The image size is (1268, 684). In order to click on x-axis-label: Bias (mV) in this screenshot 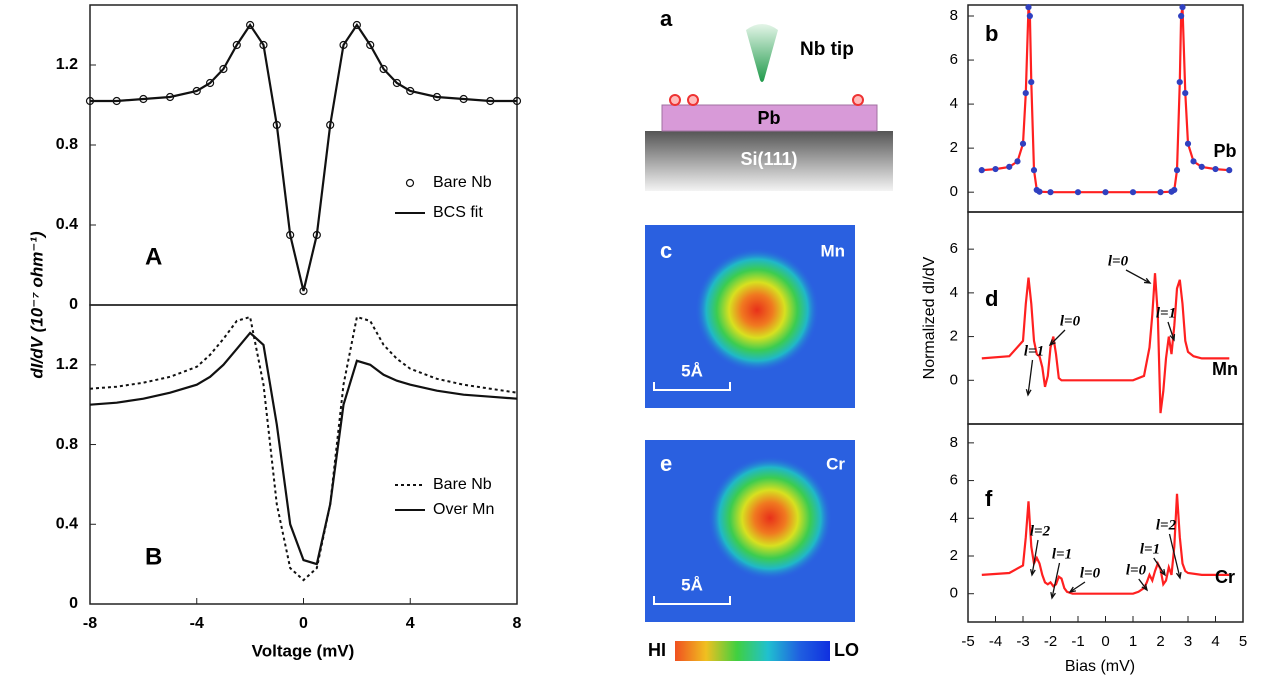, I will do `click(1100, 666)`.